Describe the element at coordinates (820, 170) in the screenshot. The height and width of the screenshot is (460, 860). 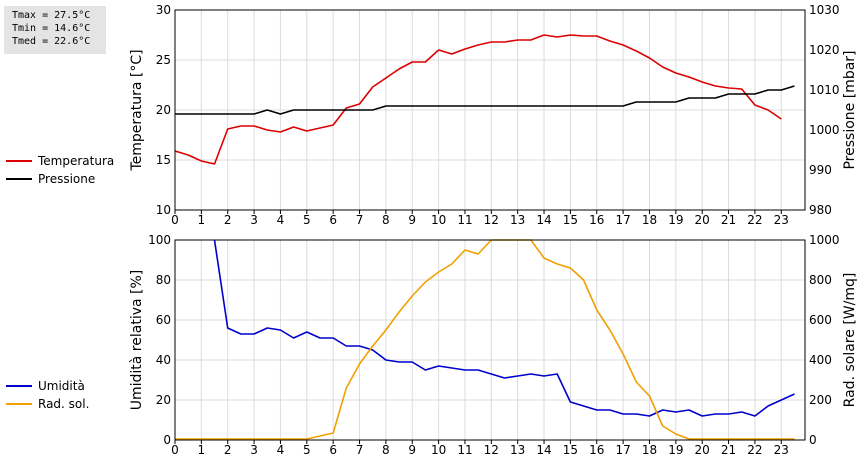
I see `top-y-right-tick-label: 990` at that location.